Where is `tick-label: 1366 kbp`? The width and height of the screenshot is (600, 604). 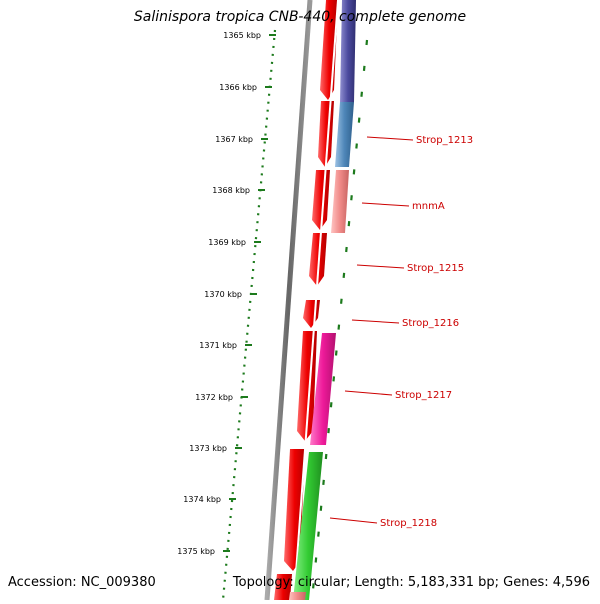
tick-label: 1366 kbp is located at coordinates (238, 87).